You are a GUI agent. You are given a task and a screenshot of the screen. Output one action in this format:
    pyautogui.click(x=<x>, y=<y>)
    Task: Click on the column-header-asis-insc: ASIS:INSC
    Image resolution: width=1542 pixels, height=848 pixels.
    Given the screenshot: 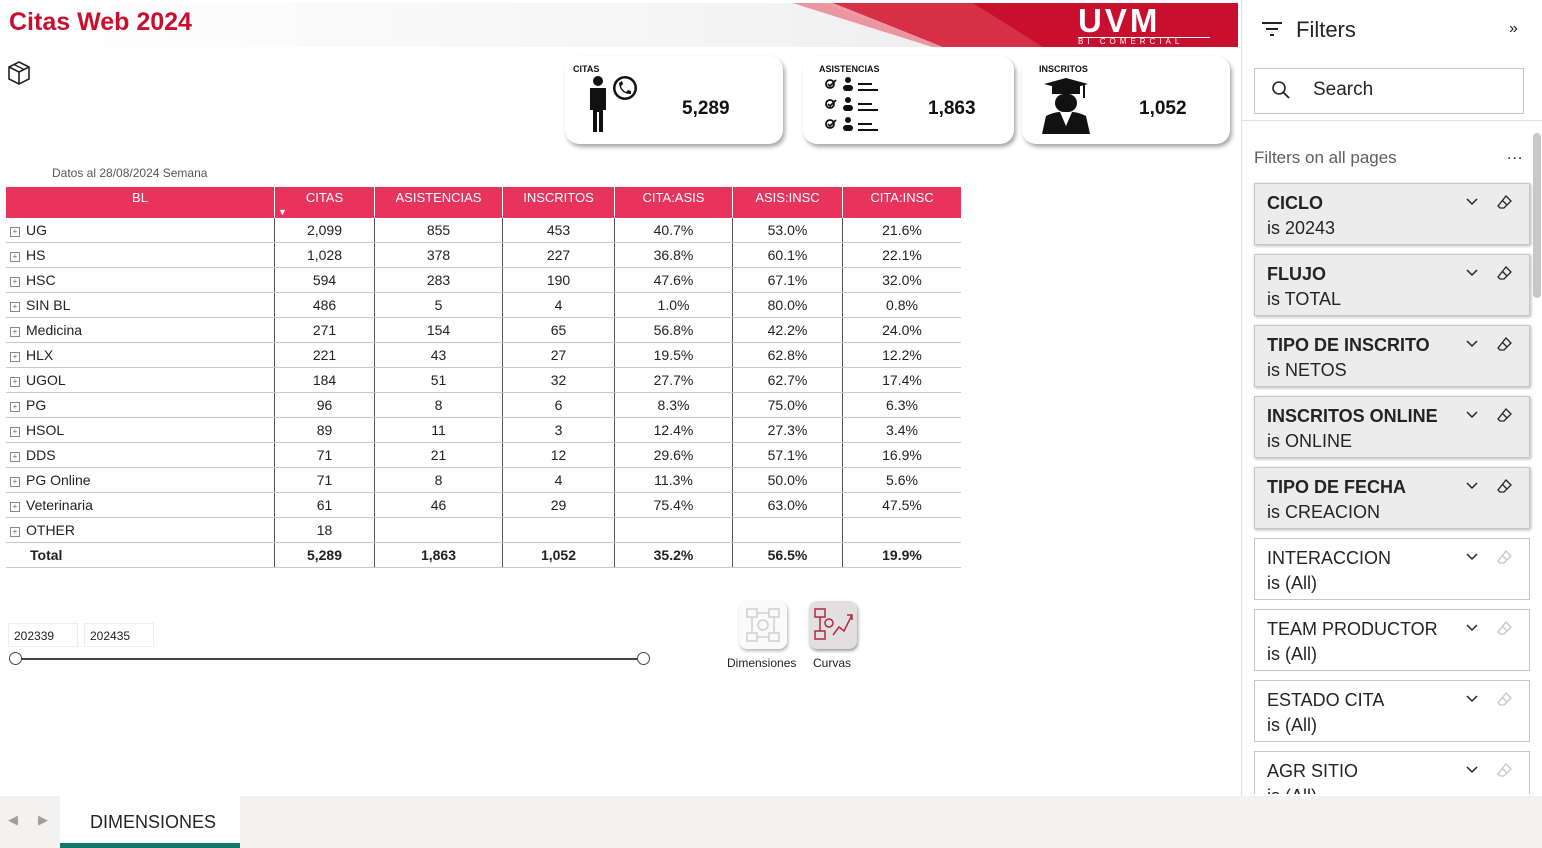 What is the action you would take?
    pyautogui.click(x=787, y=202)
    